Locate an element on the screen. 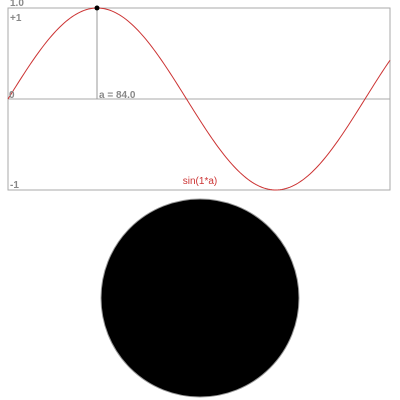 This screenshot has height=400, width=400. plus-label: +1 is located at coordinates (16, 18).